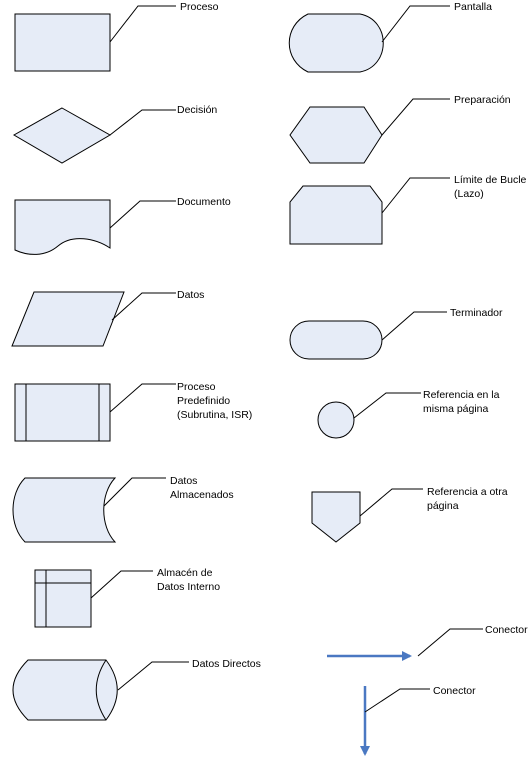 The image size is (532, 762). Describe the element at coordinates (202, 488) in the screenshot. I see `label-datos-almacenados: Datos Almacenados` at that location.